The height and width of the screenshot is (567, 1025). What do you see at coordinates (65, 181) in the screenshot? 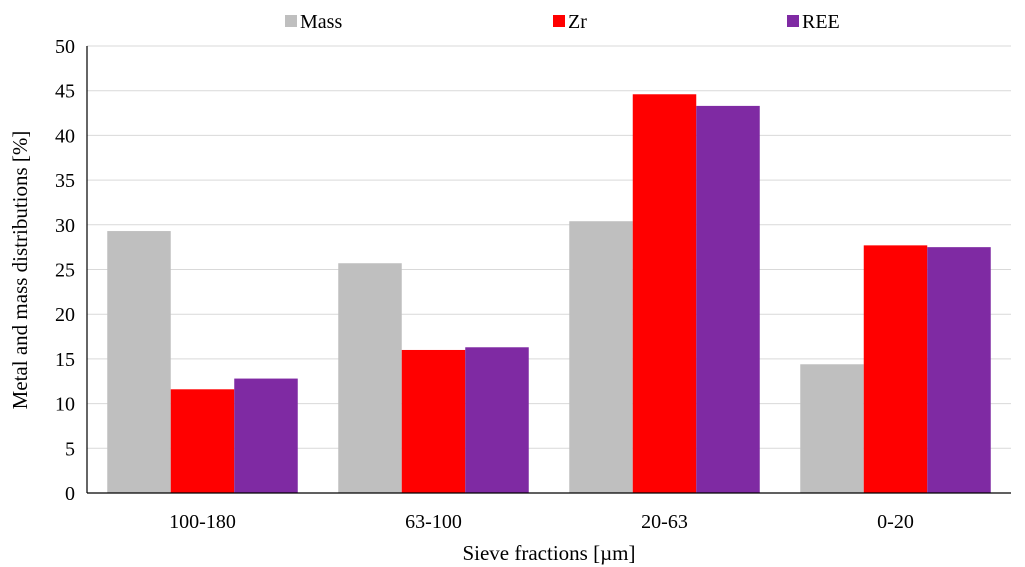
I see `y-tick-label: 35` at bounding box center [65, 181].